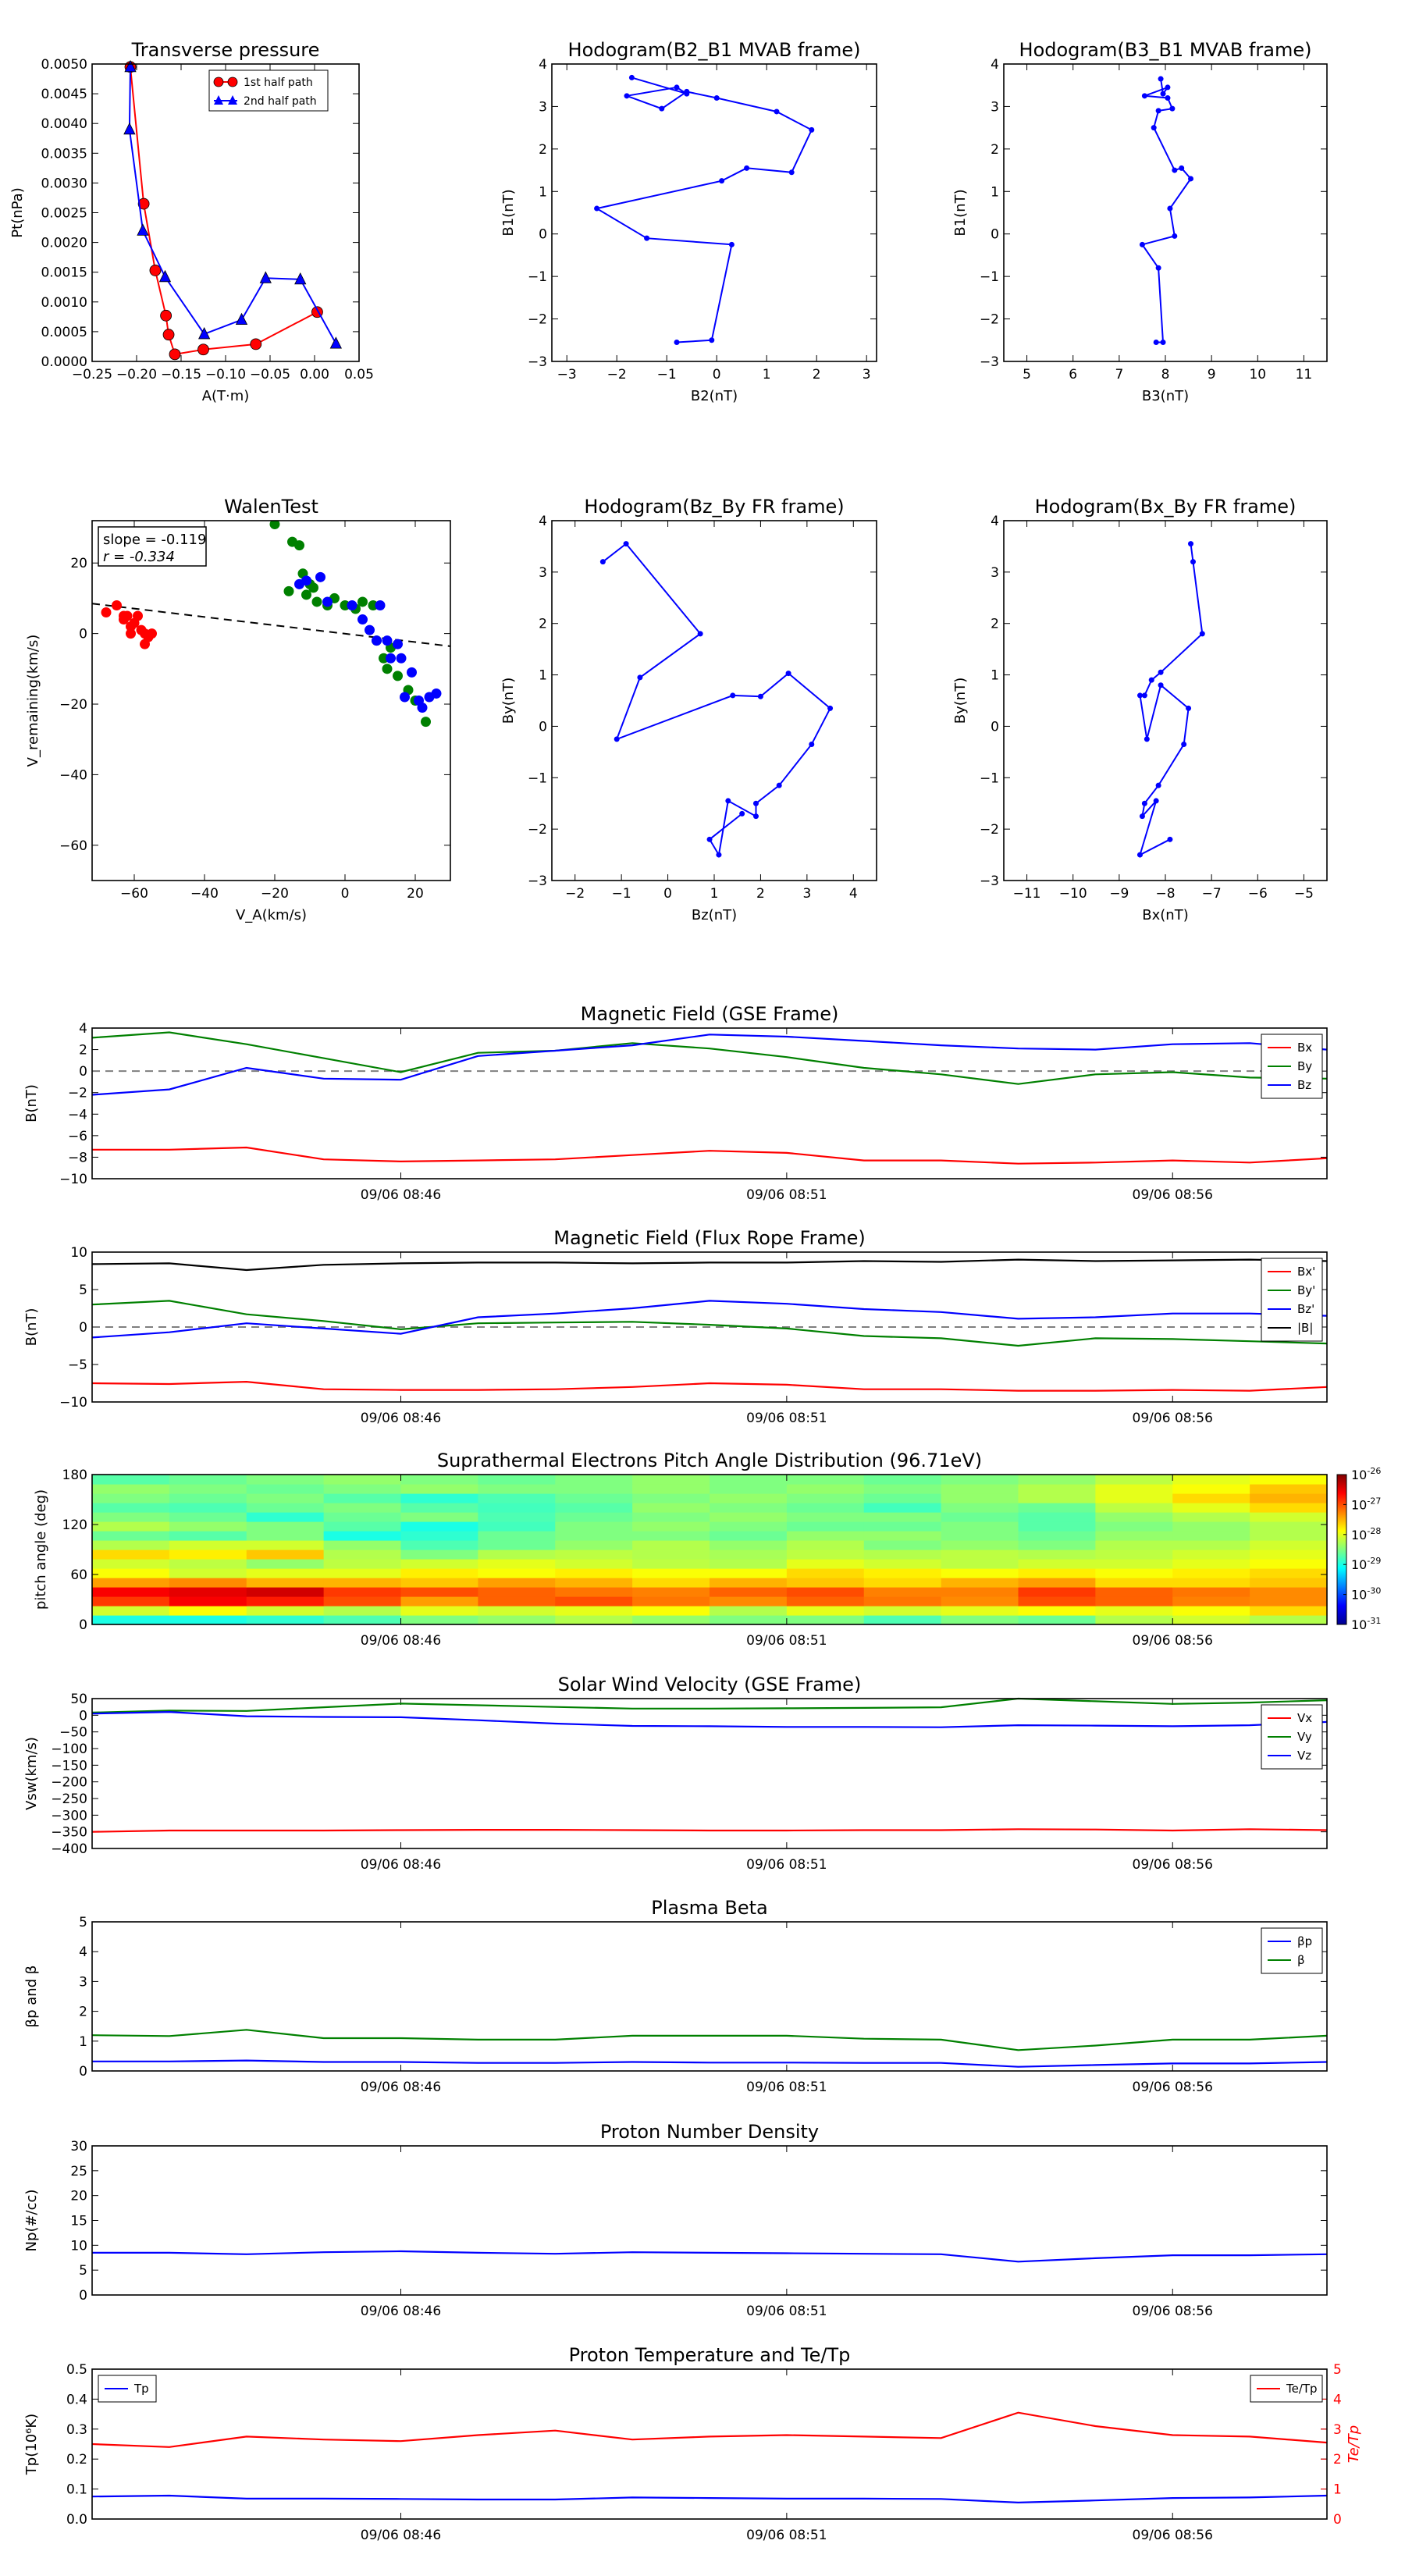 This screenshot has height=2576, width=1405. What do you see at coordinates (139, 557) in the screenshot?
I see `annotation-r: r = -0.334` at bounding box center [139, 557].